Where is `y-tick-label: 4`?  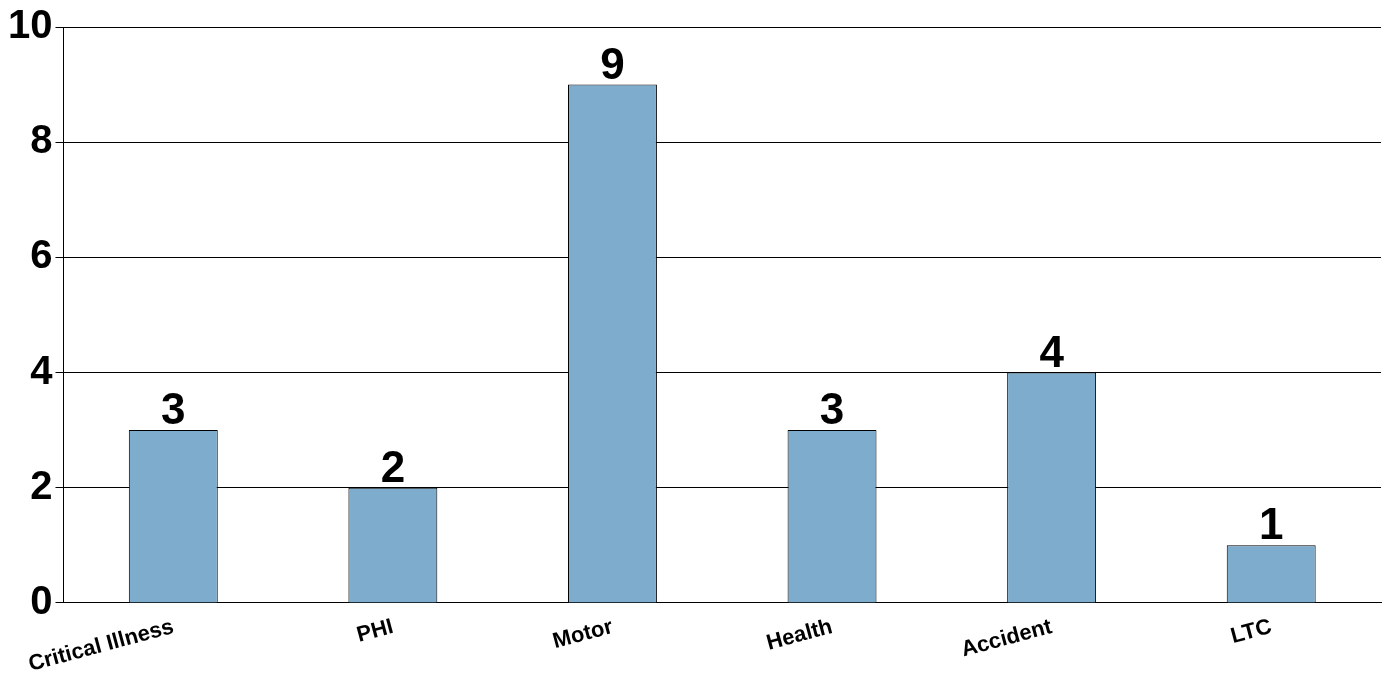 y-tick-label: 4 is located at coordinates (42, 369).